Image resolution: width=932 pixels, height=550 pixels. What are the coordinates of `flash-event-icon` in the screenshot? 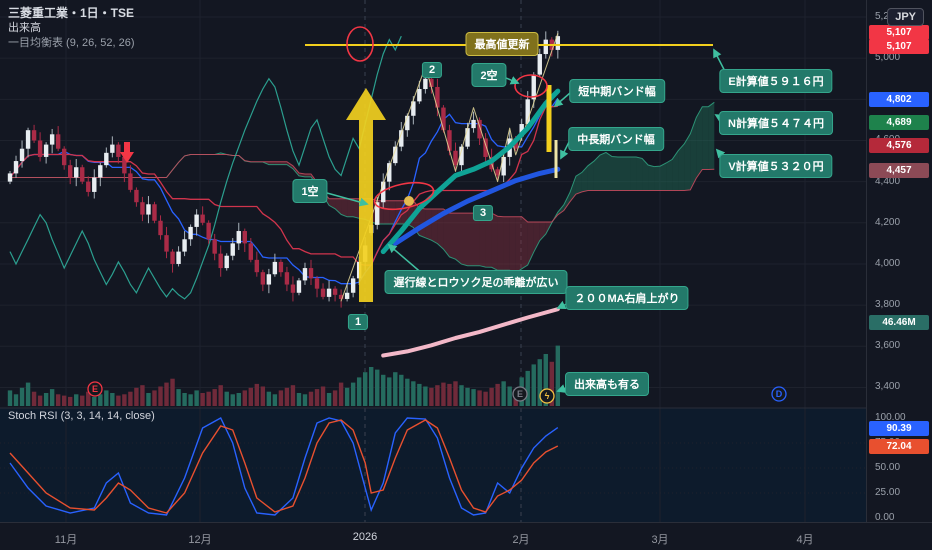 It's located at (547, 396).